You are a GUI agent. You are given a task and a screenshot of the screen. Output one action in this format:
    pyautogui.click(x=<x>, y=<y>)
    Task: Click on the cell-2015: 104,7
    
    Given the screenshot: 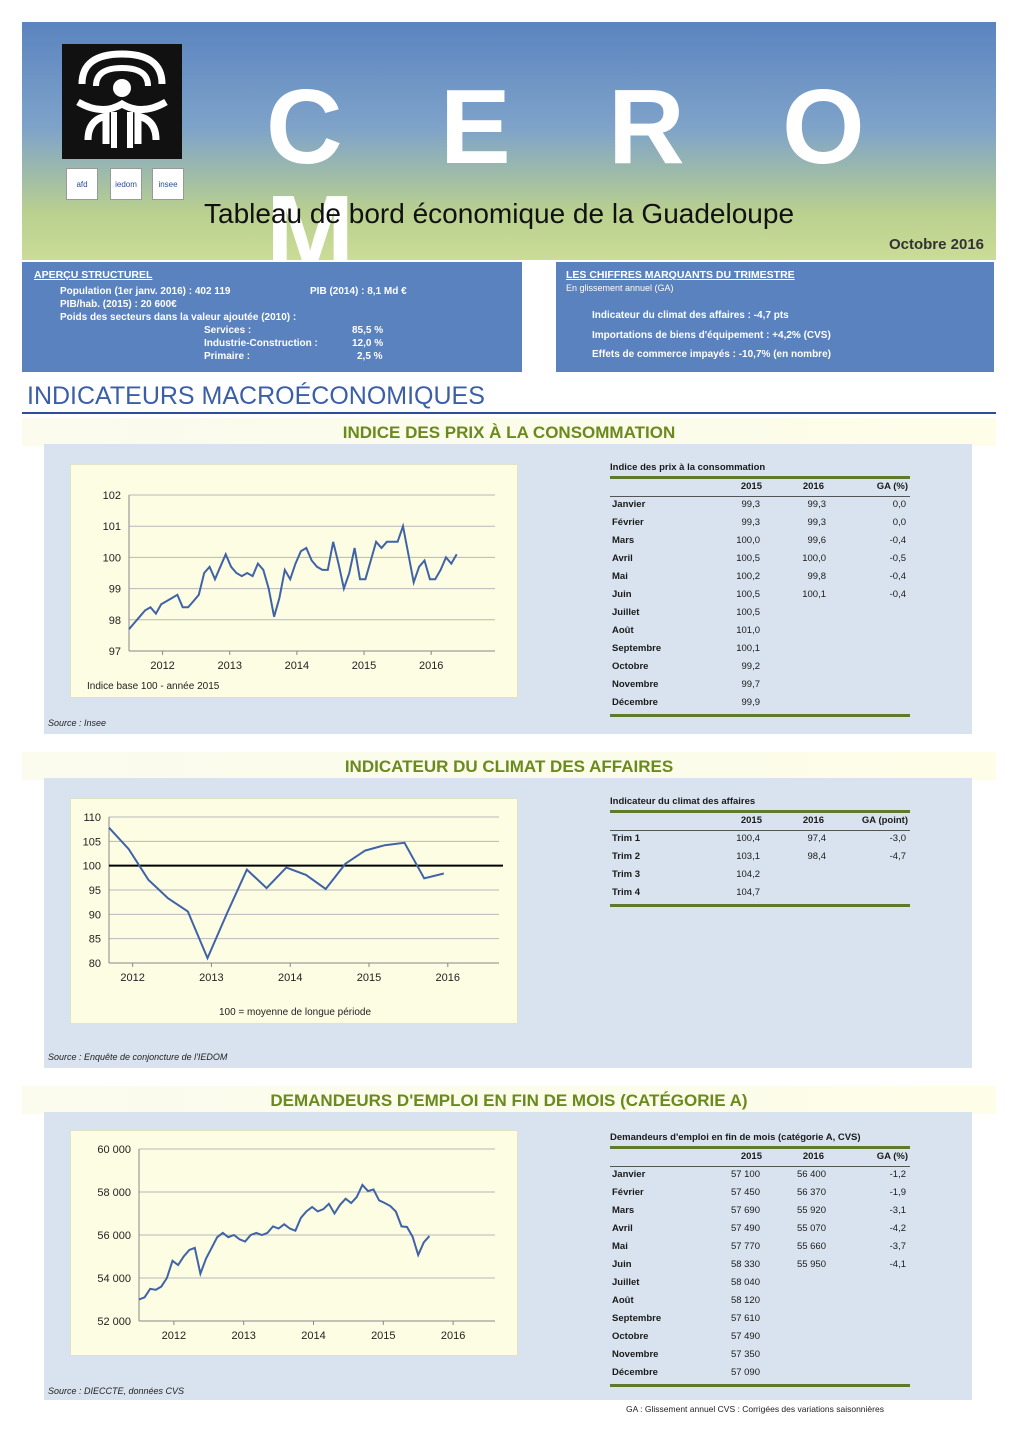 What is the action you would take?
    pyautogui.click(x=748, y=892)
    